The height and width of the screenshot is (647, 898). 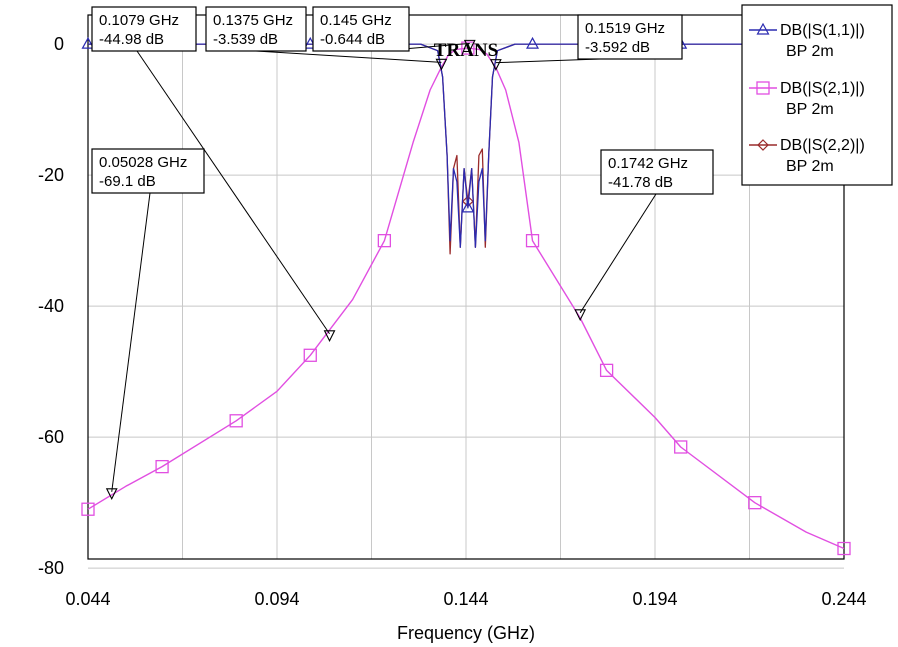 What do you see at coordinates (763, 145) in the screenshot?
I see `diamond-marker` at bounding box center [763, 145].